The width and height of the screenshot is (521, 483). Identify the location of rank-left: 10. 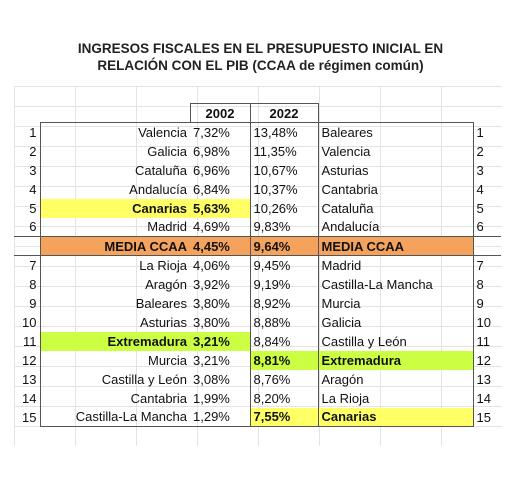
(29, 322).